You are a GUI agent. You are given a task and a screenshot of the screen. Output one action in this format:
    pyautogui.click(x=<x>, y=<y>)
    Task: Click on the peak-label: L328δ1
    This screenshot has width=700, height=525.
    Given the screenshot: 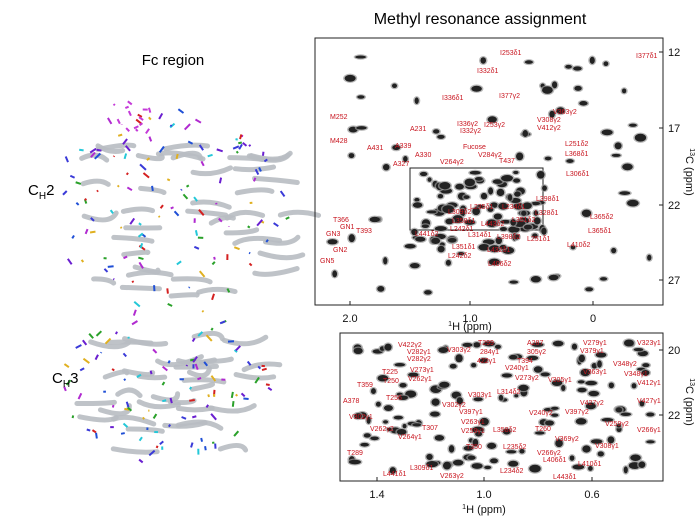 What is the action you would take?
    pyautogui.click(x=546, y=213)
    